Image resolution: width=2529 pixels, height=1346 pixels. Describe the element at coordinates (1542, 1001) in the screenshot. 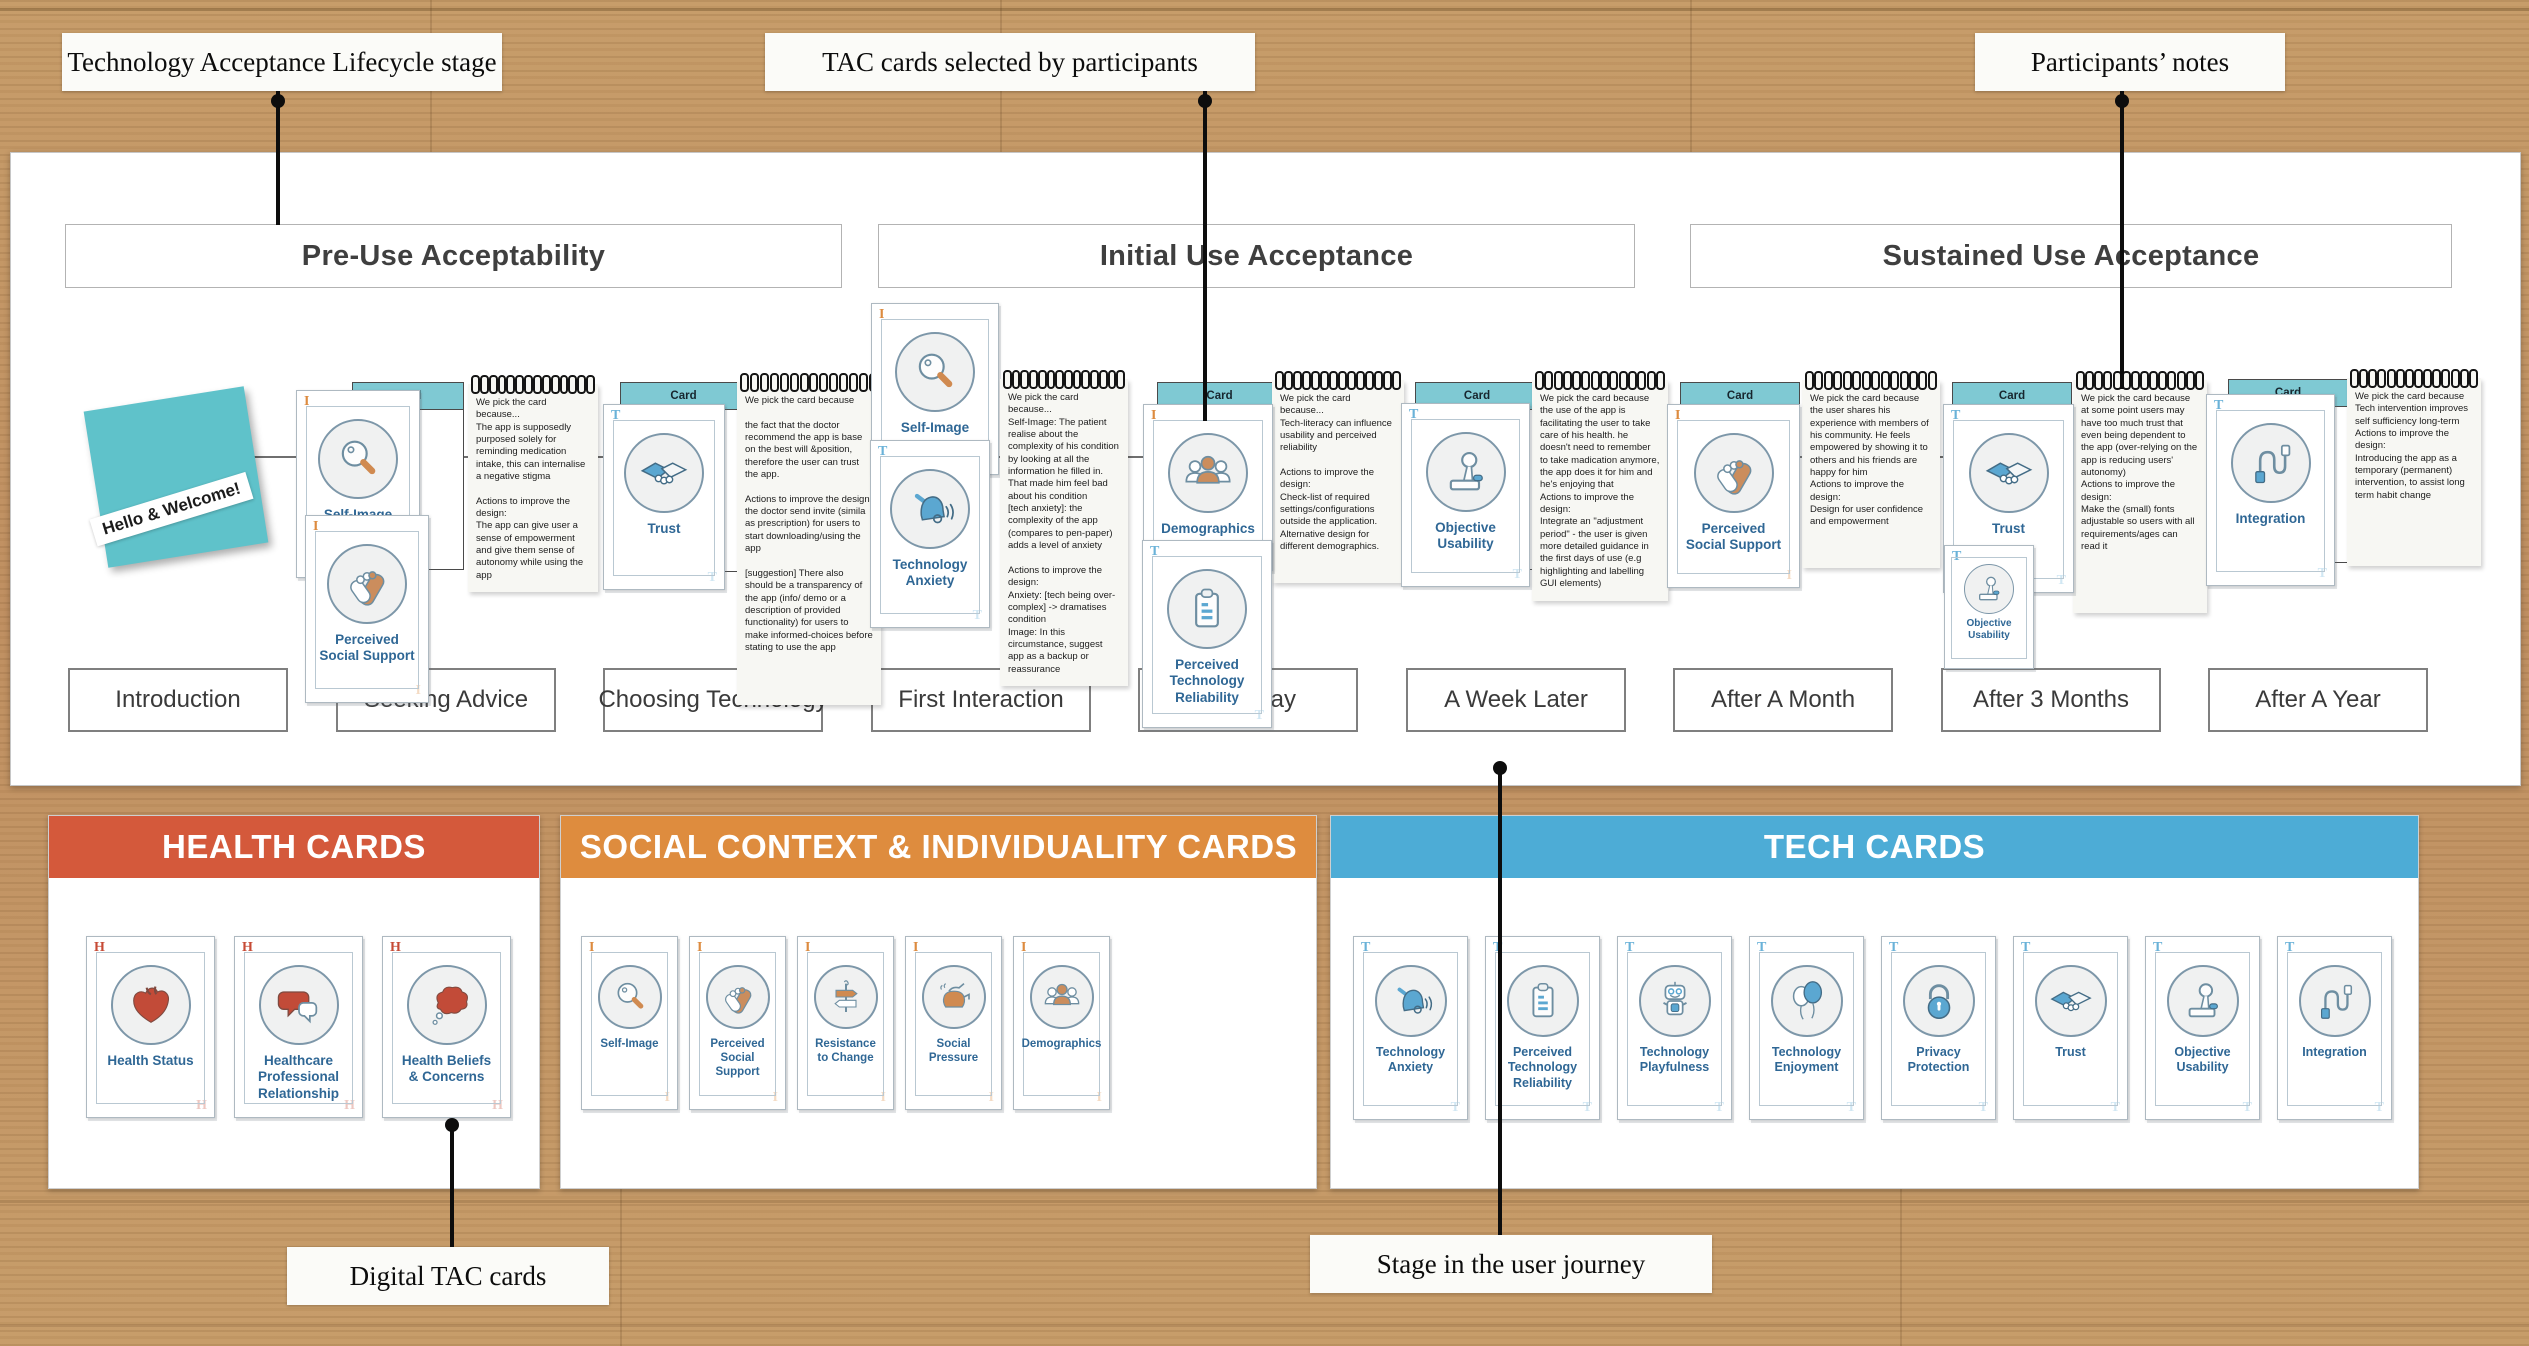

I see `clipboard-icon` at that location.